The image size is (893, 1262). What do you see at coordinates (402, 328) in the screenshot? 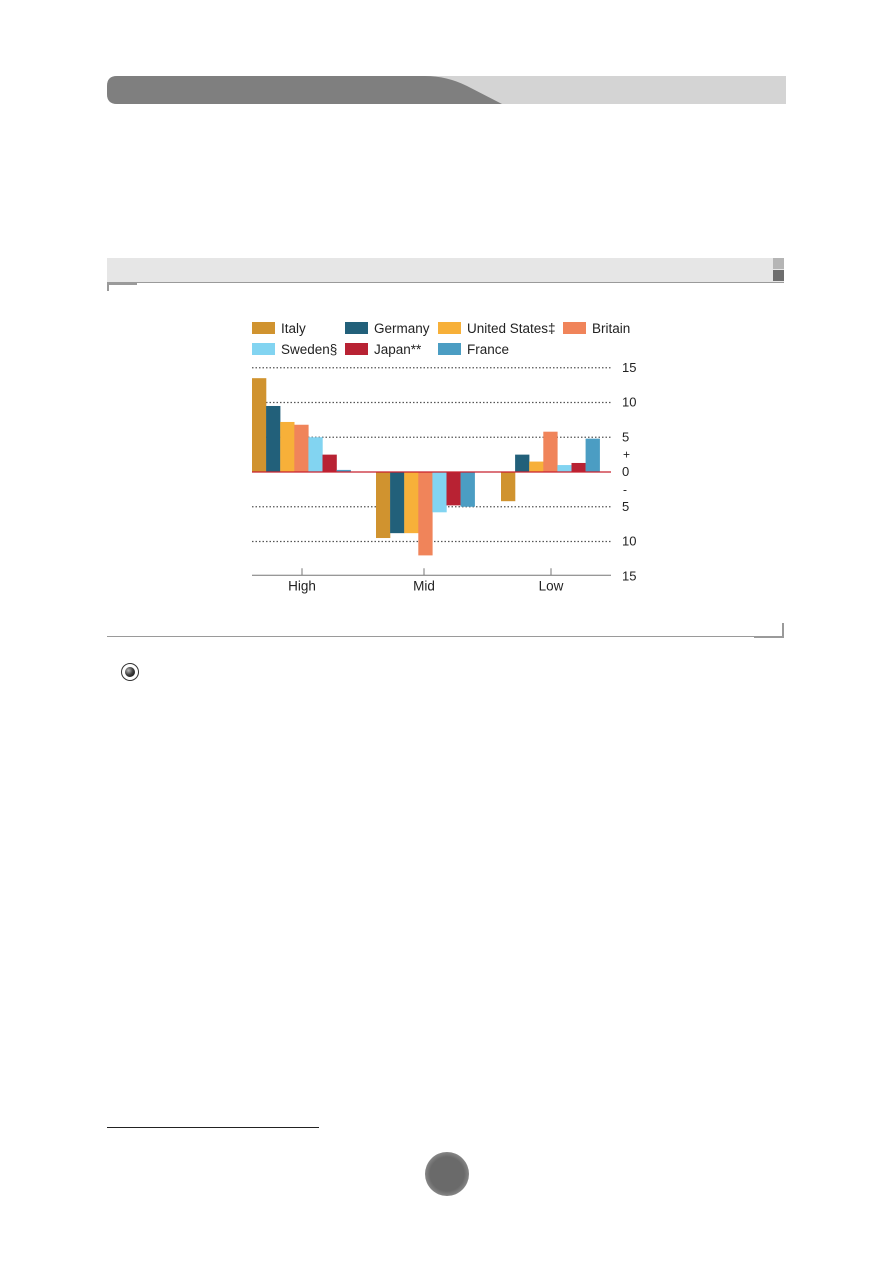
I see `legend-label-1: Germany` at bounding box center [402, 328].